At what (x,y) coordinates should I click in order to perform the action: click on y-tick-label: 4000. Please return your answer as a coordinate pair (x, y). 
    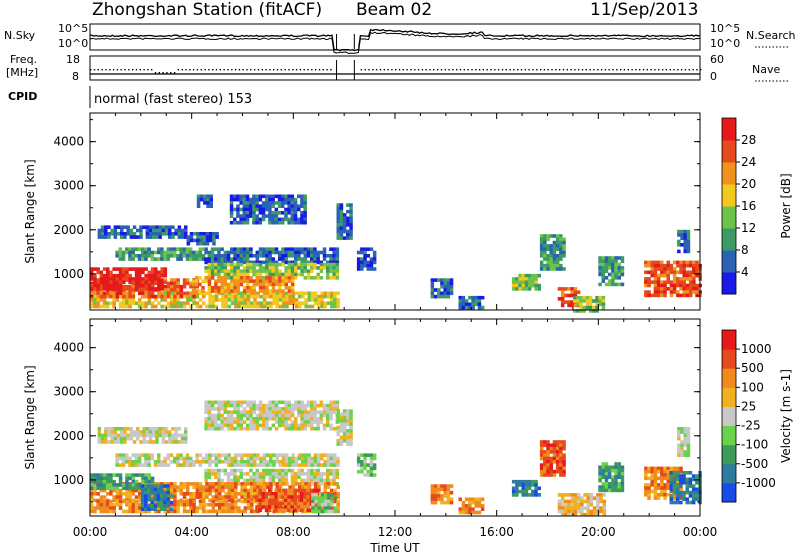
    Looking at the image, I should click on (68, 142).